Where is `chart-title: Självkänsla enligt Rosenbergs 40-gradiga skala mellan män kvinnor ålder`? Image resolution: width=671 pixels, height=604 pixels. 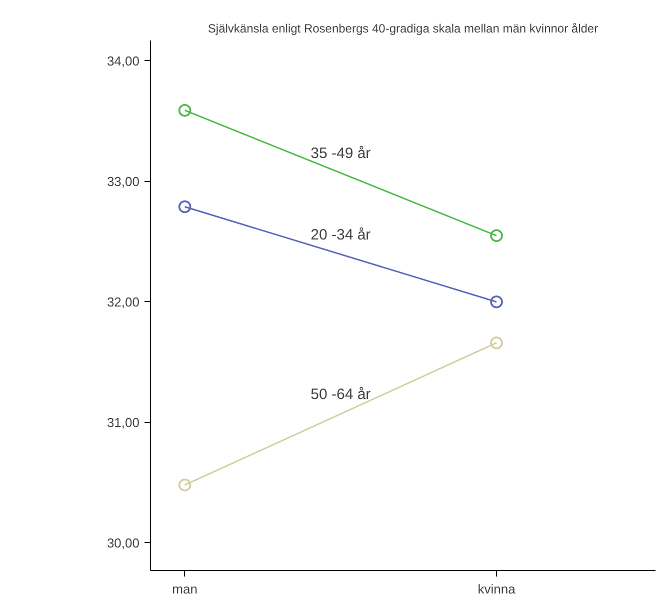 chart-title: Självkänsla enligt Rosenbergs 40-gradiga skala mellan män kvinnor ålder is located at coordinates (403, 29).